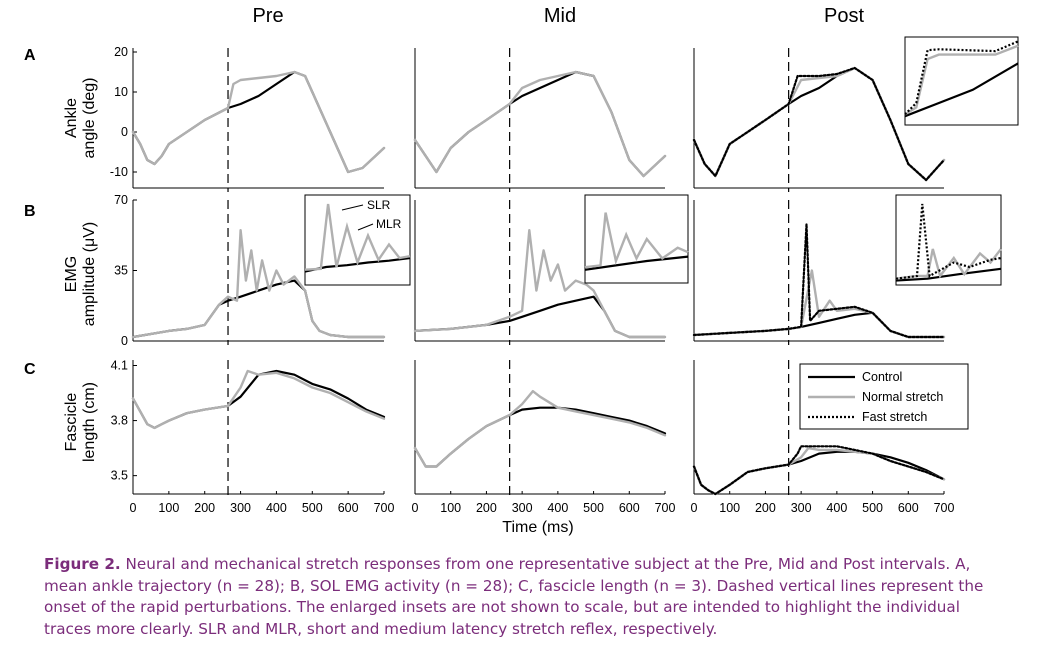  I want to click on inset-b-post, so click(948, 240).